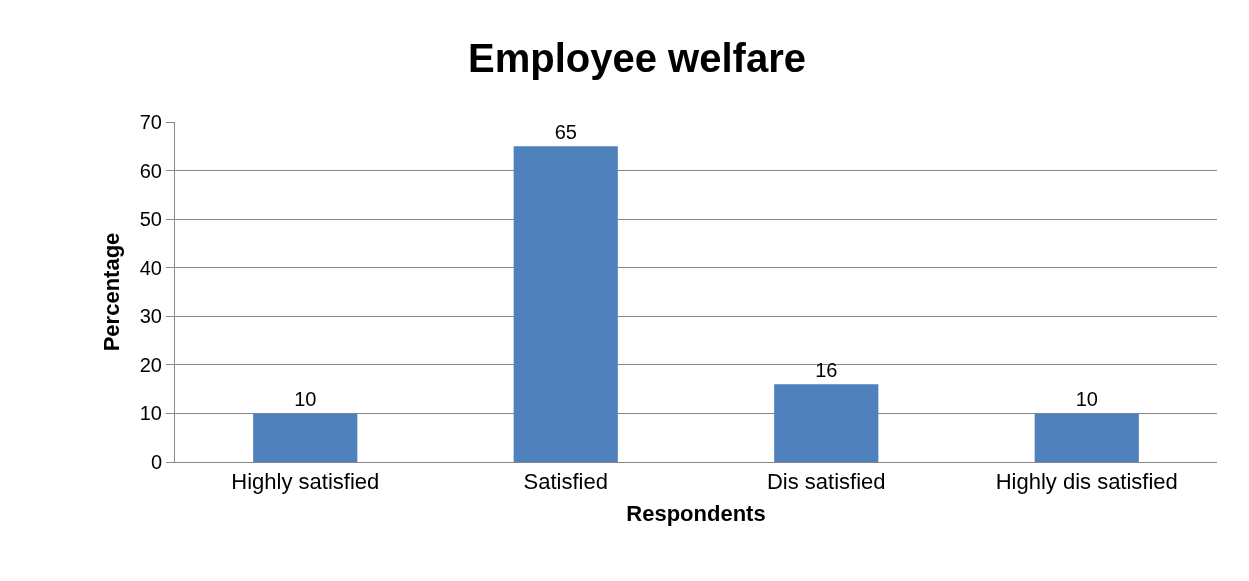 The width and height of the screenshot is (1249, 581). I want to click on x-tick-label: Highly dis satisfied, so click(1086, 482).